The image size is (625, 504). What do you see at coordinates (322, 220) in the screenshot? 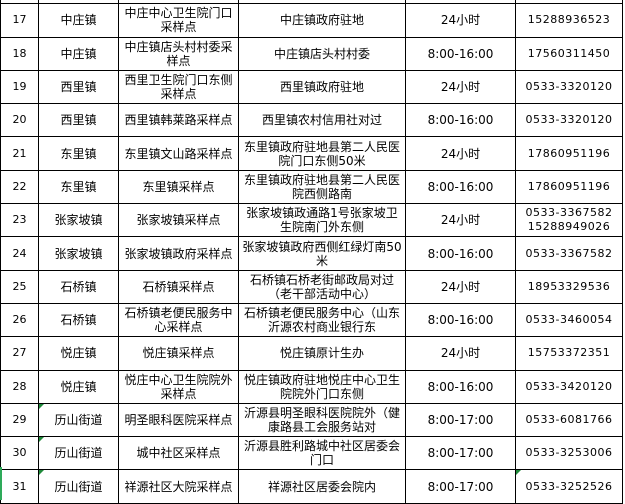
I see `address-cell: 张家坡镇政通路1号张家坡卫生院南门外东侧` at bounding box center [322, 220].